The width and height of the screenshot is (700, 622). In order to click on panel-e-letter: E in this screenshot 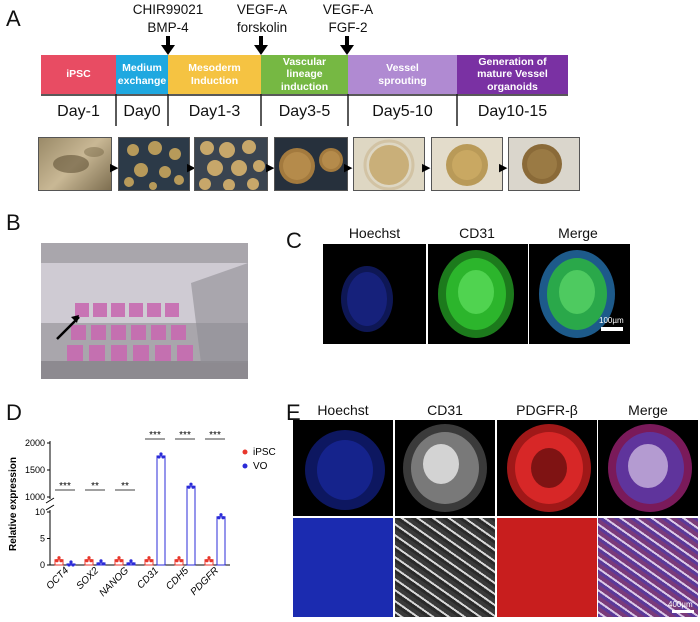, I will do `click(293, 412)`.